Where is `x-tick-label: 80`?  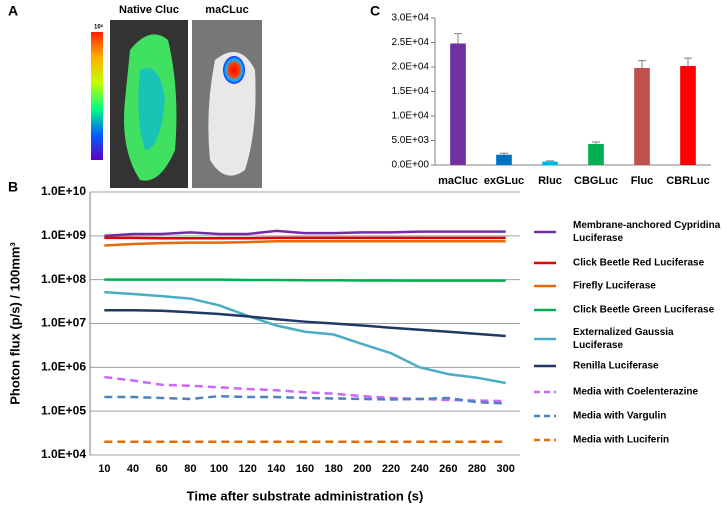
x-tick-label: 80 is located at coordinates (190, 469).